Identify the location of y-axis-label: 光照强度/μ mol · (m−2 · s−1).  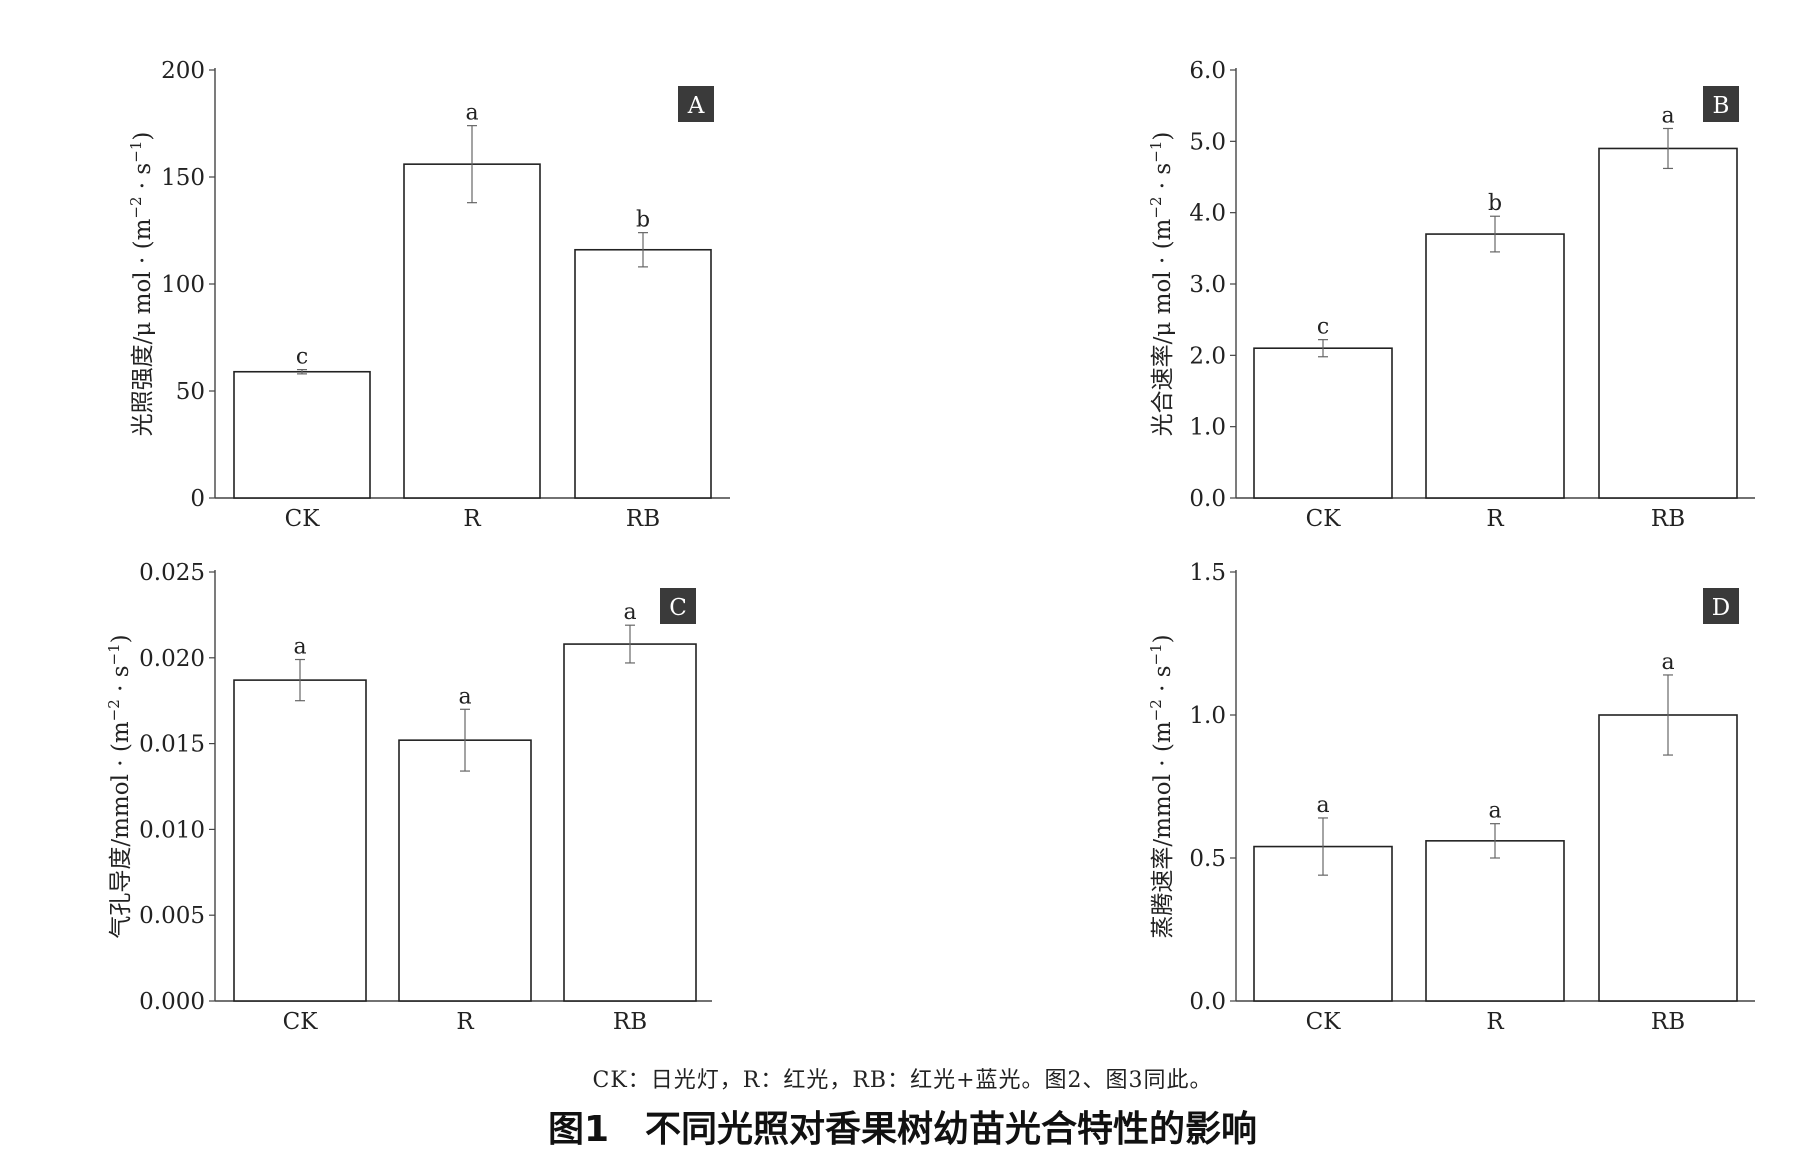
(141, 284).